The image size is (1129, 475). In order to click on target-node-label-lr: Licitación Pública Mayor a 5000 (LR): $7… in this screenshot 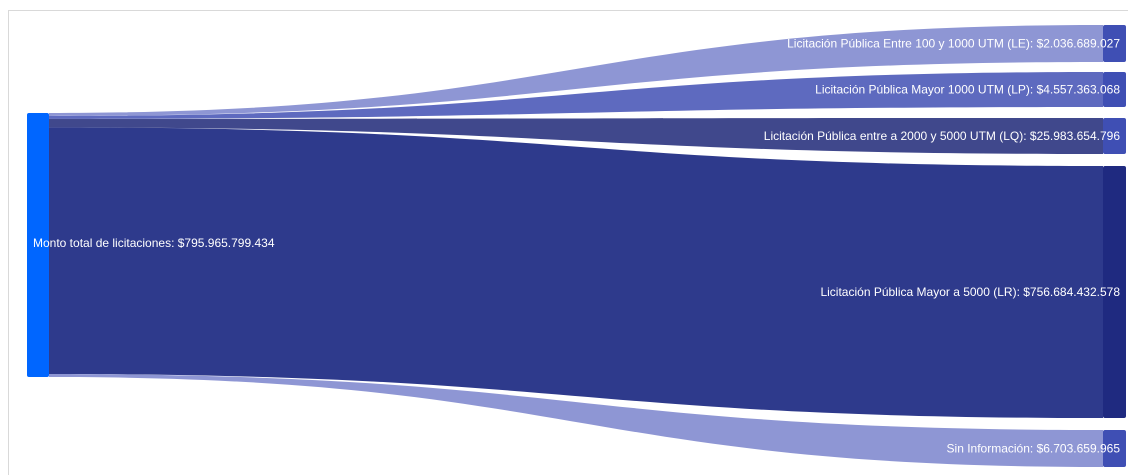, I will do `click(970, 292)`.